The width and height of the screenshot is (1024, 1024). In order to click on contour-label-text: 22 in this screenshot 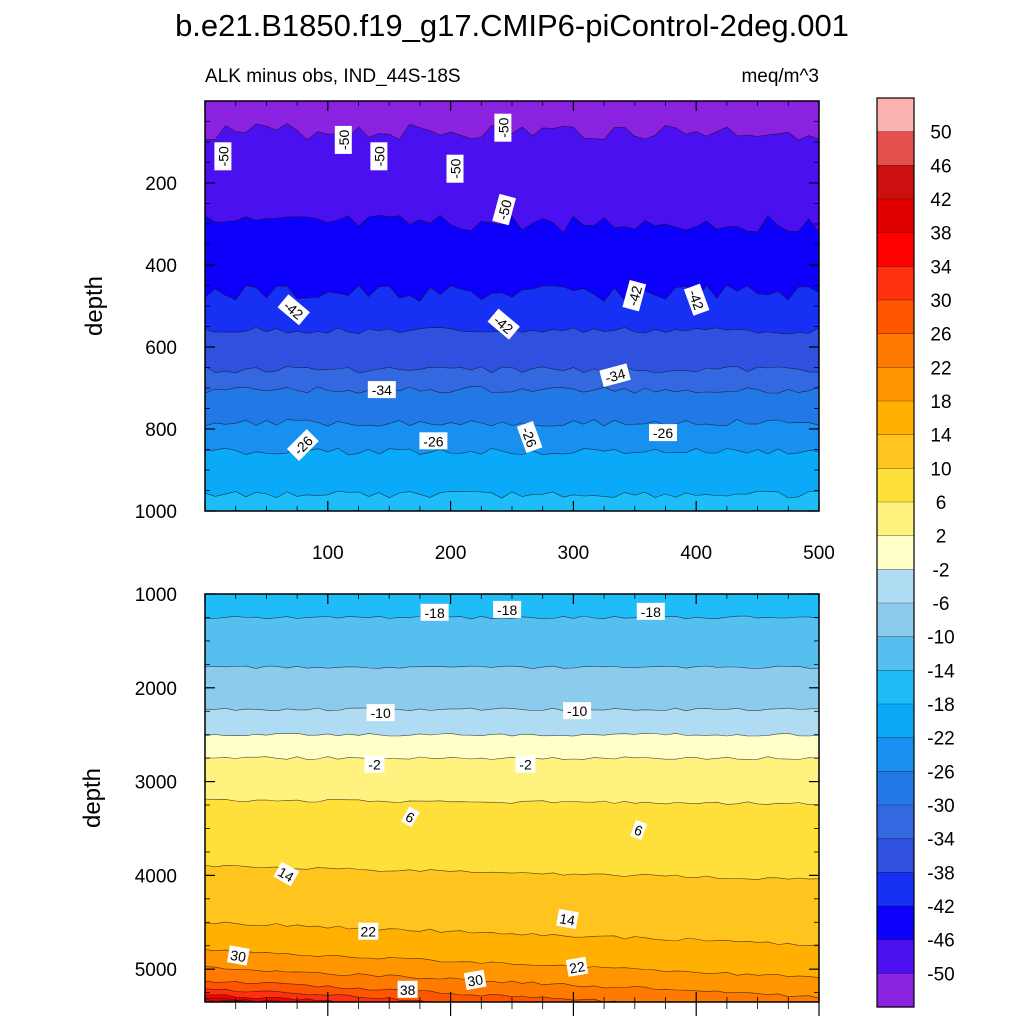, I will do `click(577, 967)`.